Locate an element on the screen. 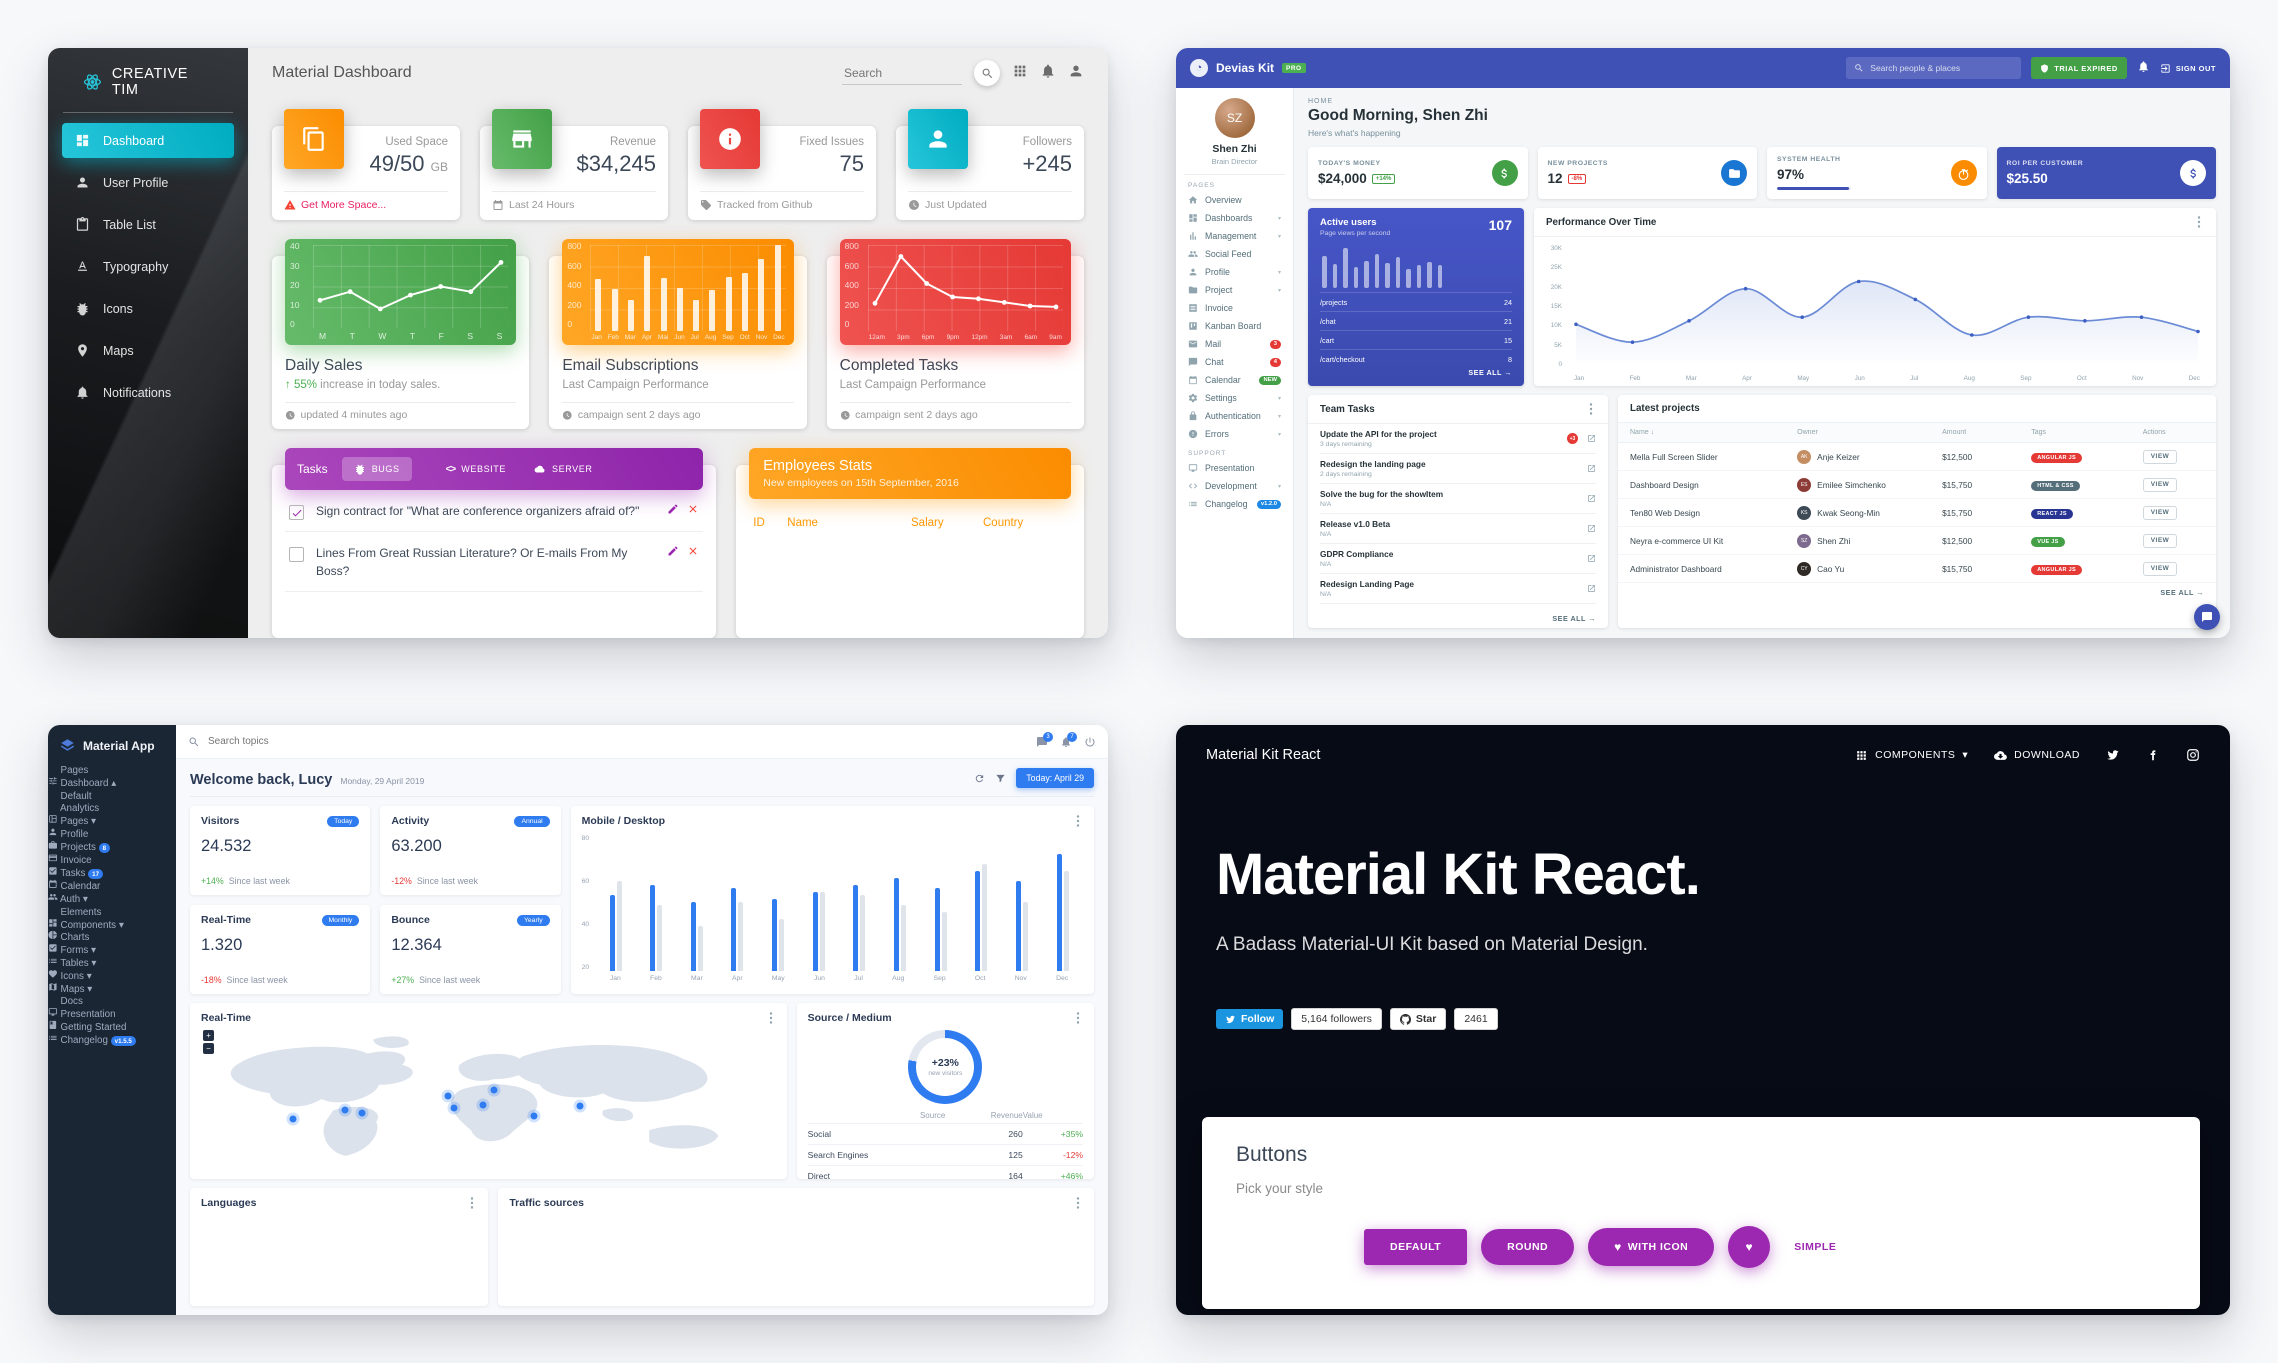 Image resolution: width=2278 pixels, height=1363 pixels. ct-tasks-tab: BUGS is located at coordinates (376, 469).